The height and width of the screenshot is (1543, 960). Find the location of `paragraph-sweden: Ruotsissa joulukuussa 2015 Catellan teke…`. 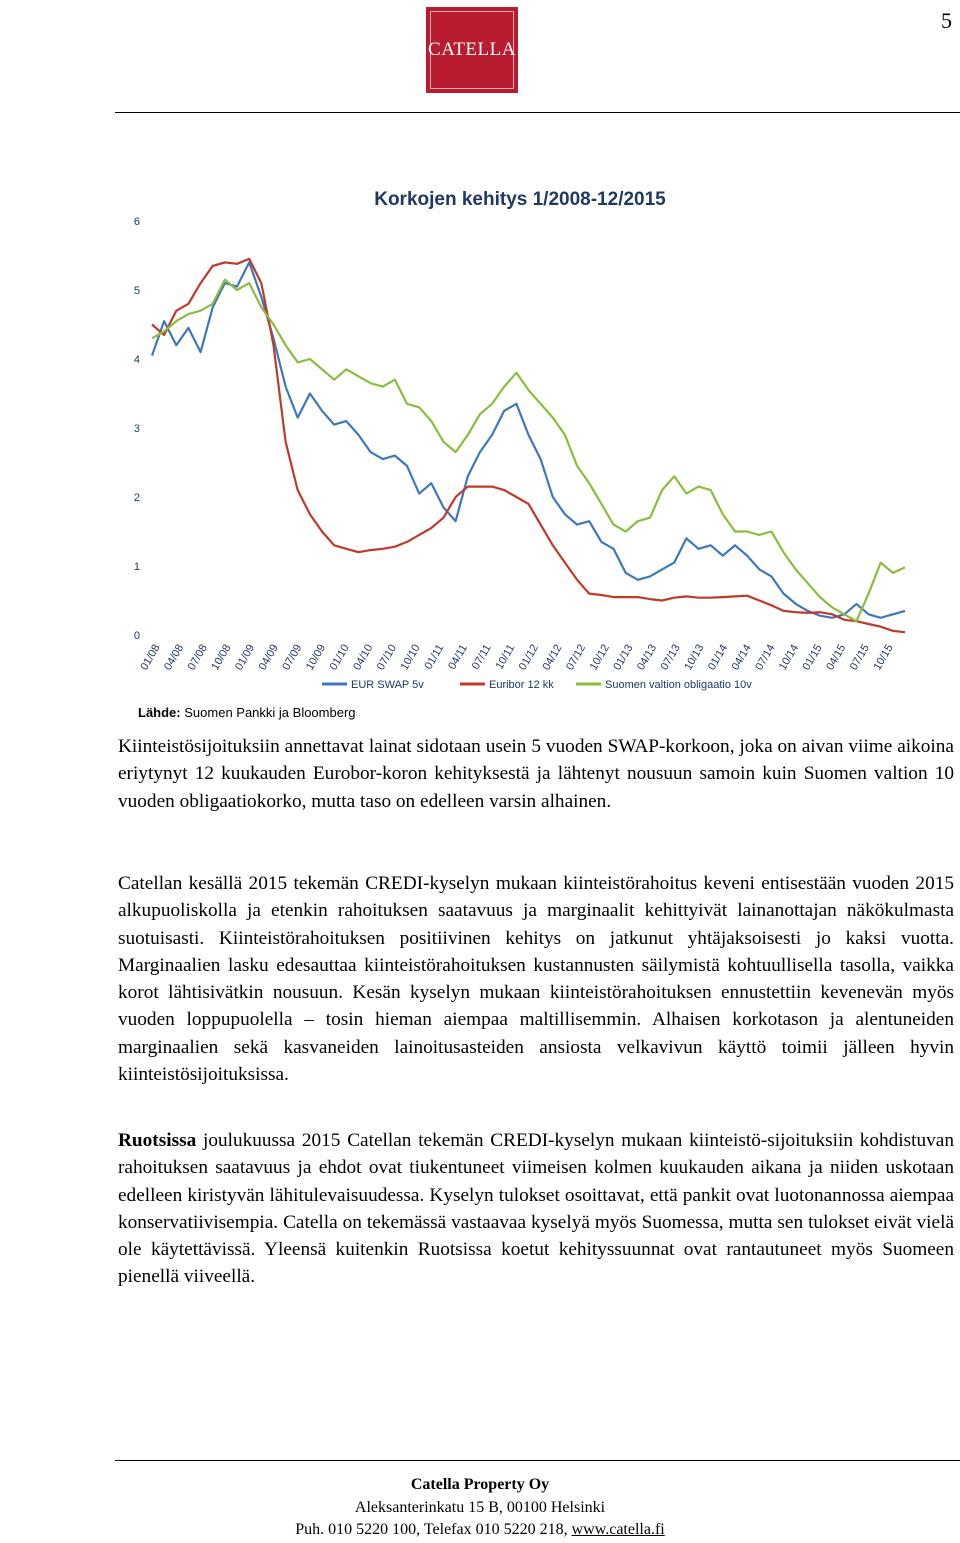

paragraph-sweden: Ruotsissa joulukuussa 2015 Catellan teke… is located at coordinates (536, 1209).